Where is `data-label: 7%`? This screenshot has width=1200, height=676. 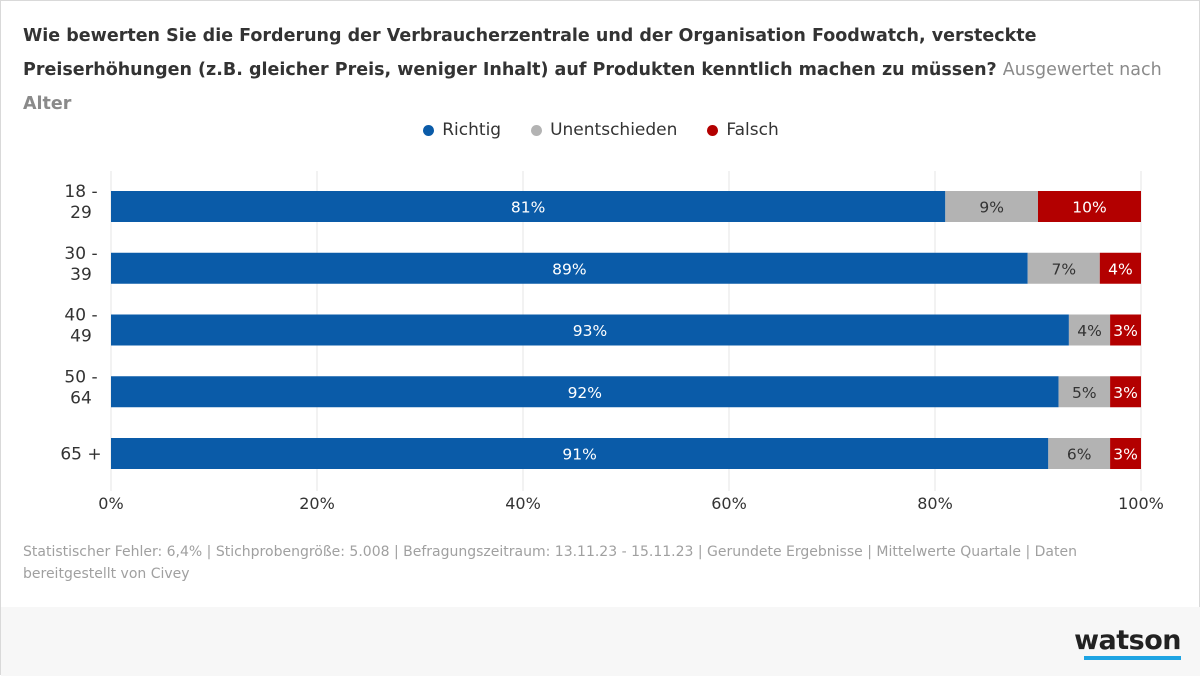 data-label: 7% is located at coordinates (1063, 269).